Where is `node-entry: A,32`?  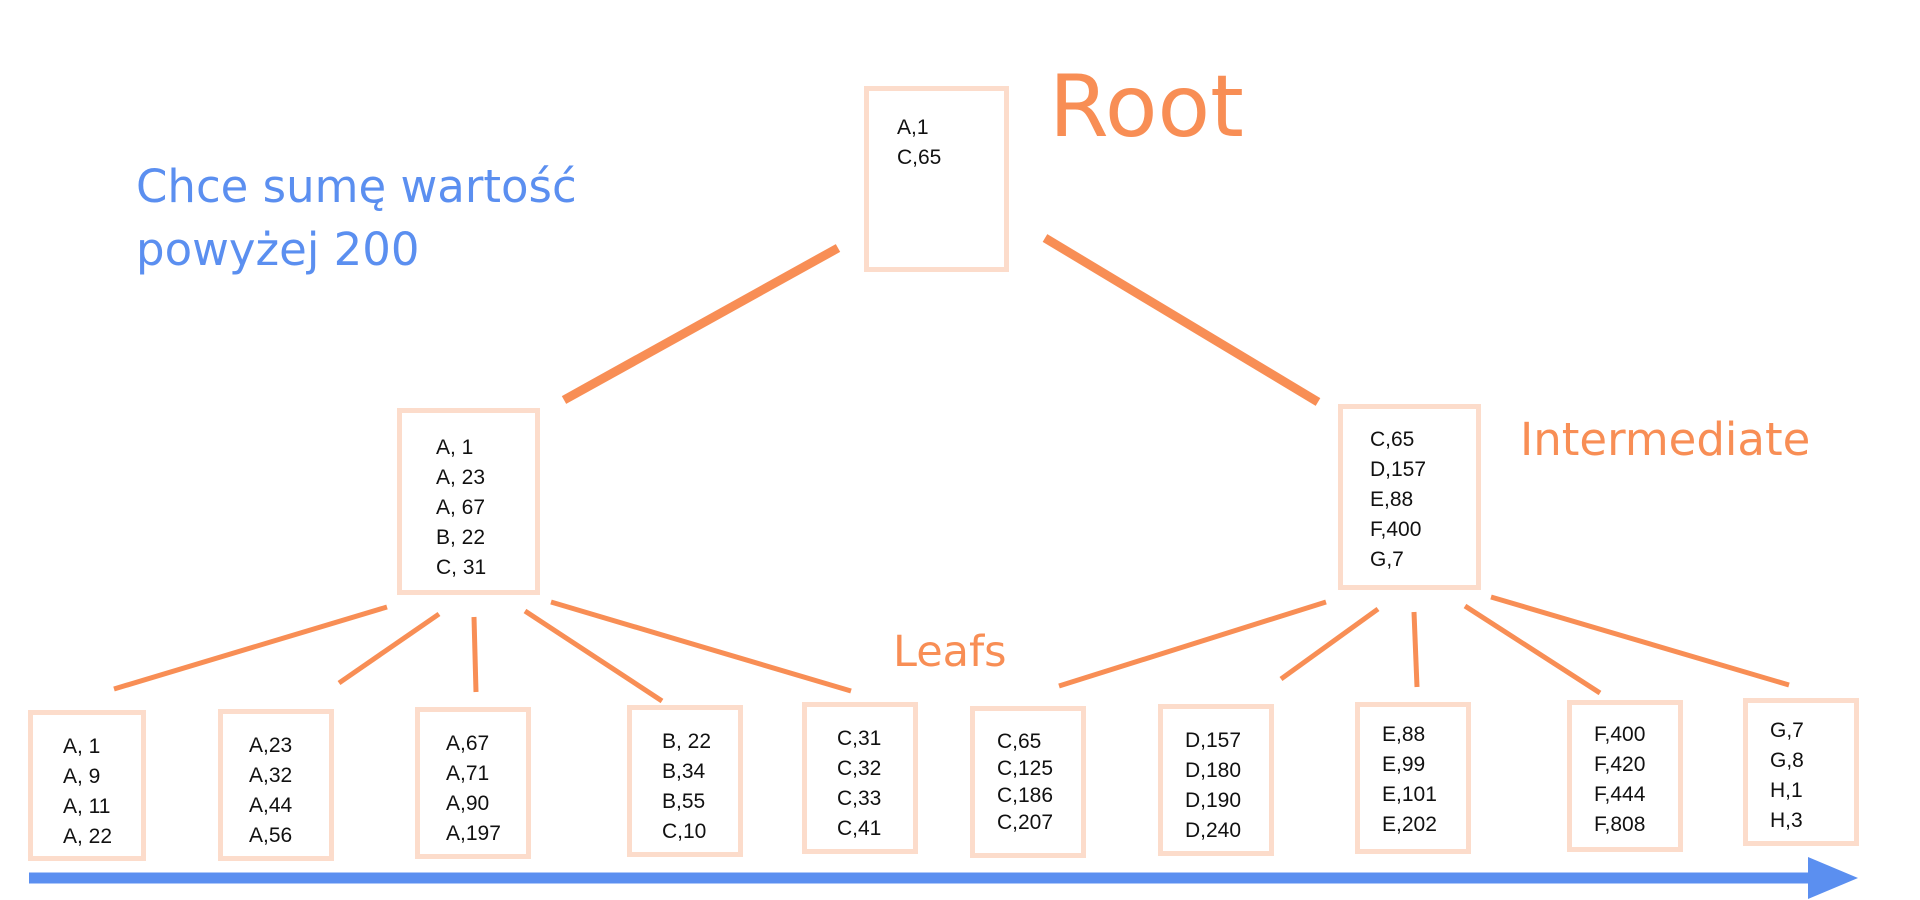 node-entry: A,32 is located at coordinates (271, 775).